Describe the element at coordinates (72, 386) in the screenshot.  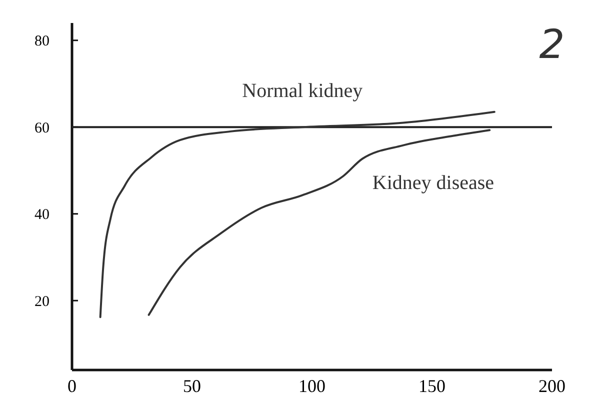
I see `x-tick-label: 0` at that location.